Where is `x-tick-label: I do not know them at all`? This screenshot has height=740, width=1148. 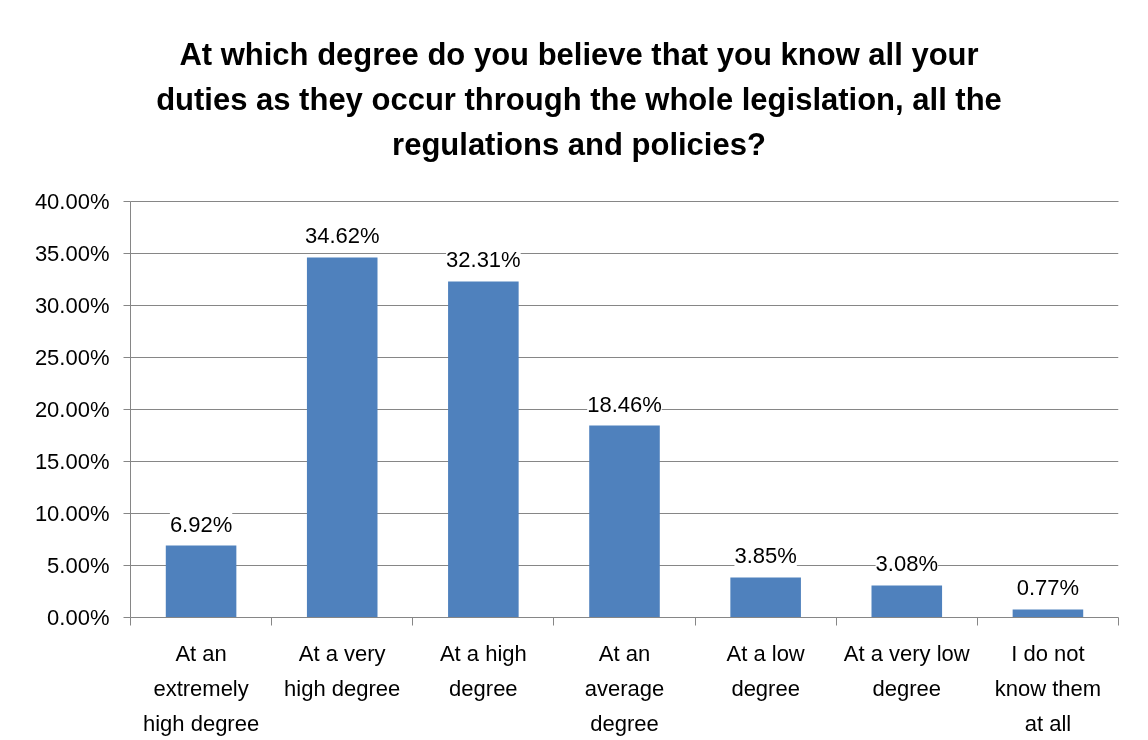 x-tick-label: I do not know them at all is located at coordinates (1048, 688).